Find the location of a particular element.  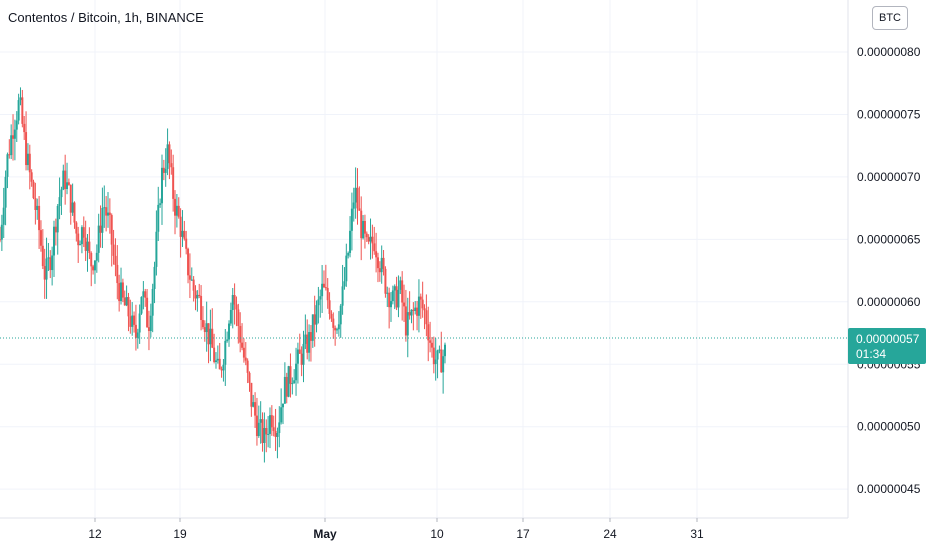

price-tick-label: 0.00000065 is located at coordinates (889, 239).